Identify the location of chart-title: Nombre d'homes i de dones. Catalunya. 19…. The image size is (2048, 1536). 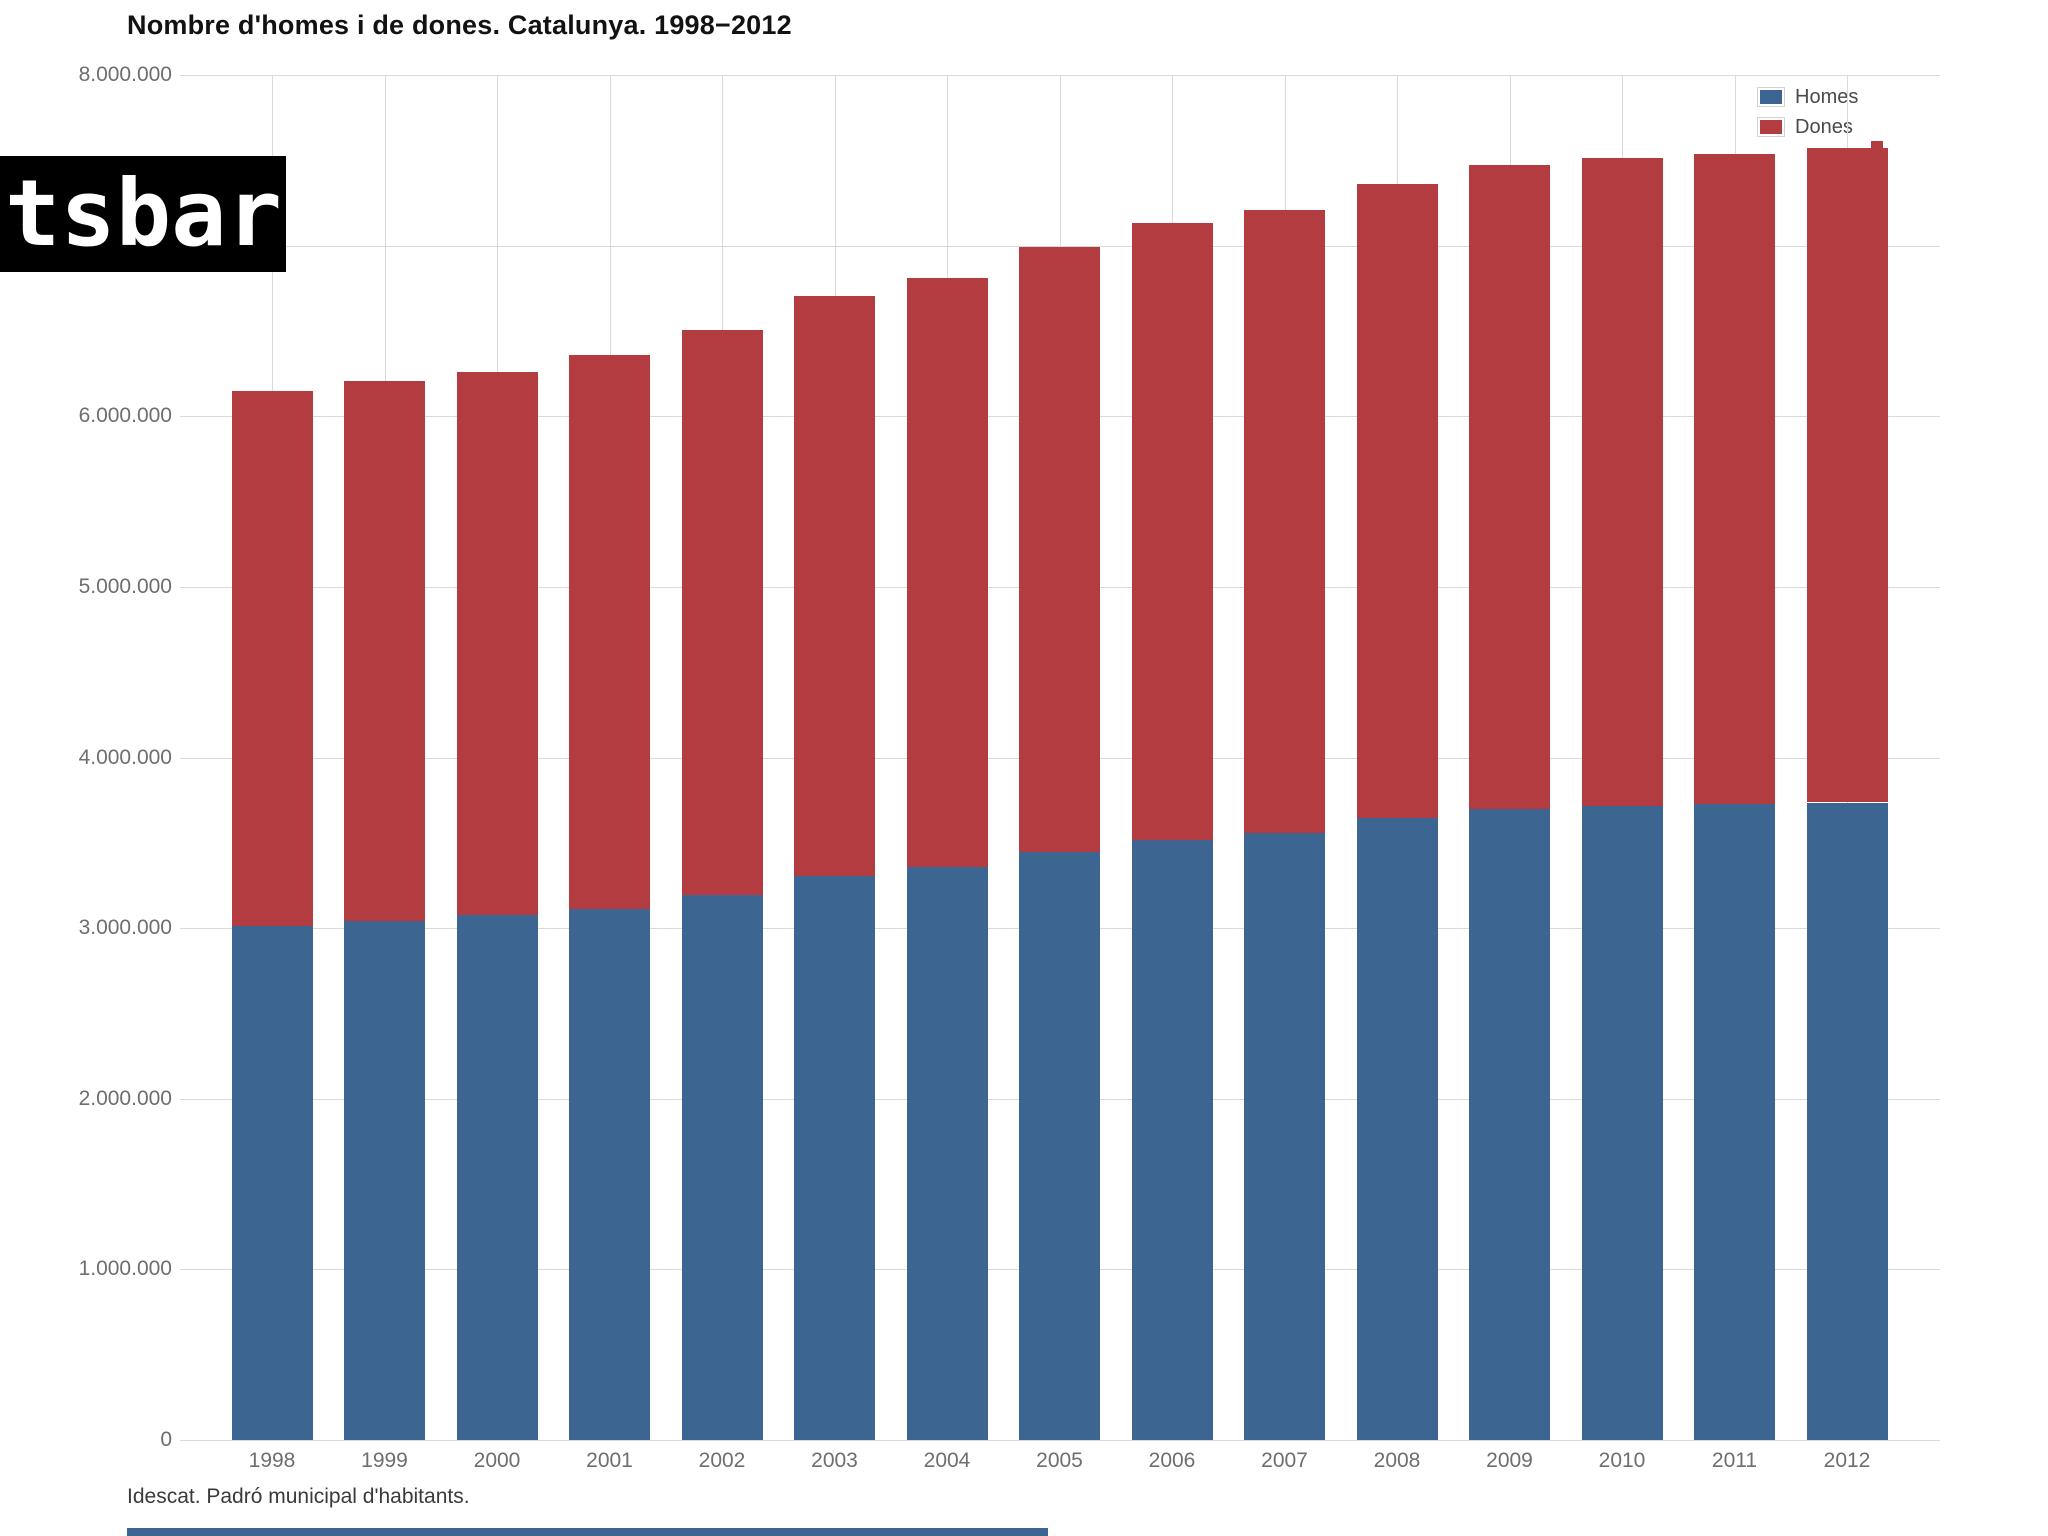
(459, 25).